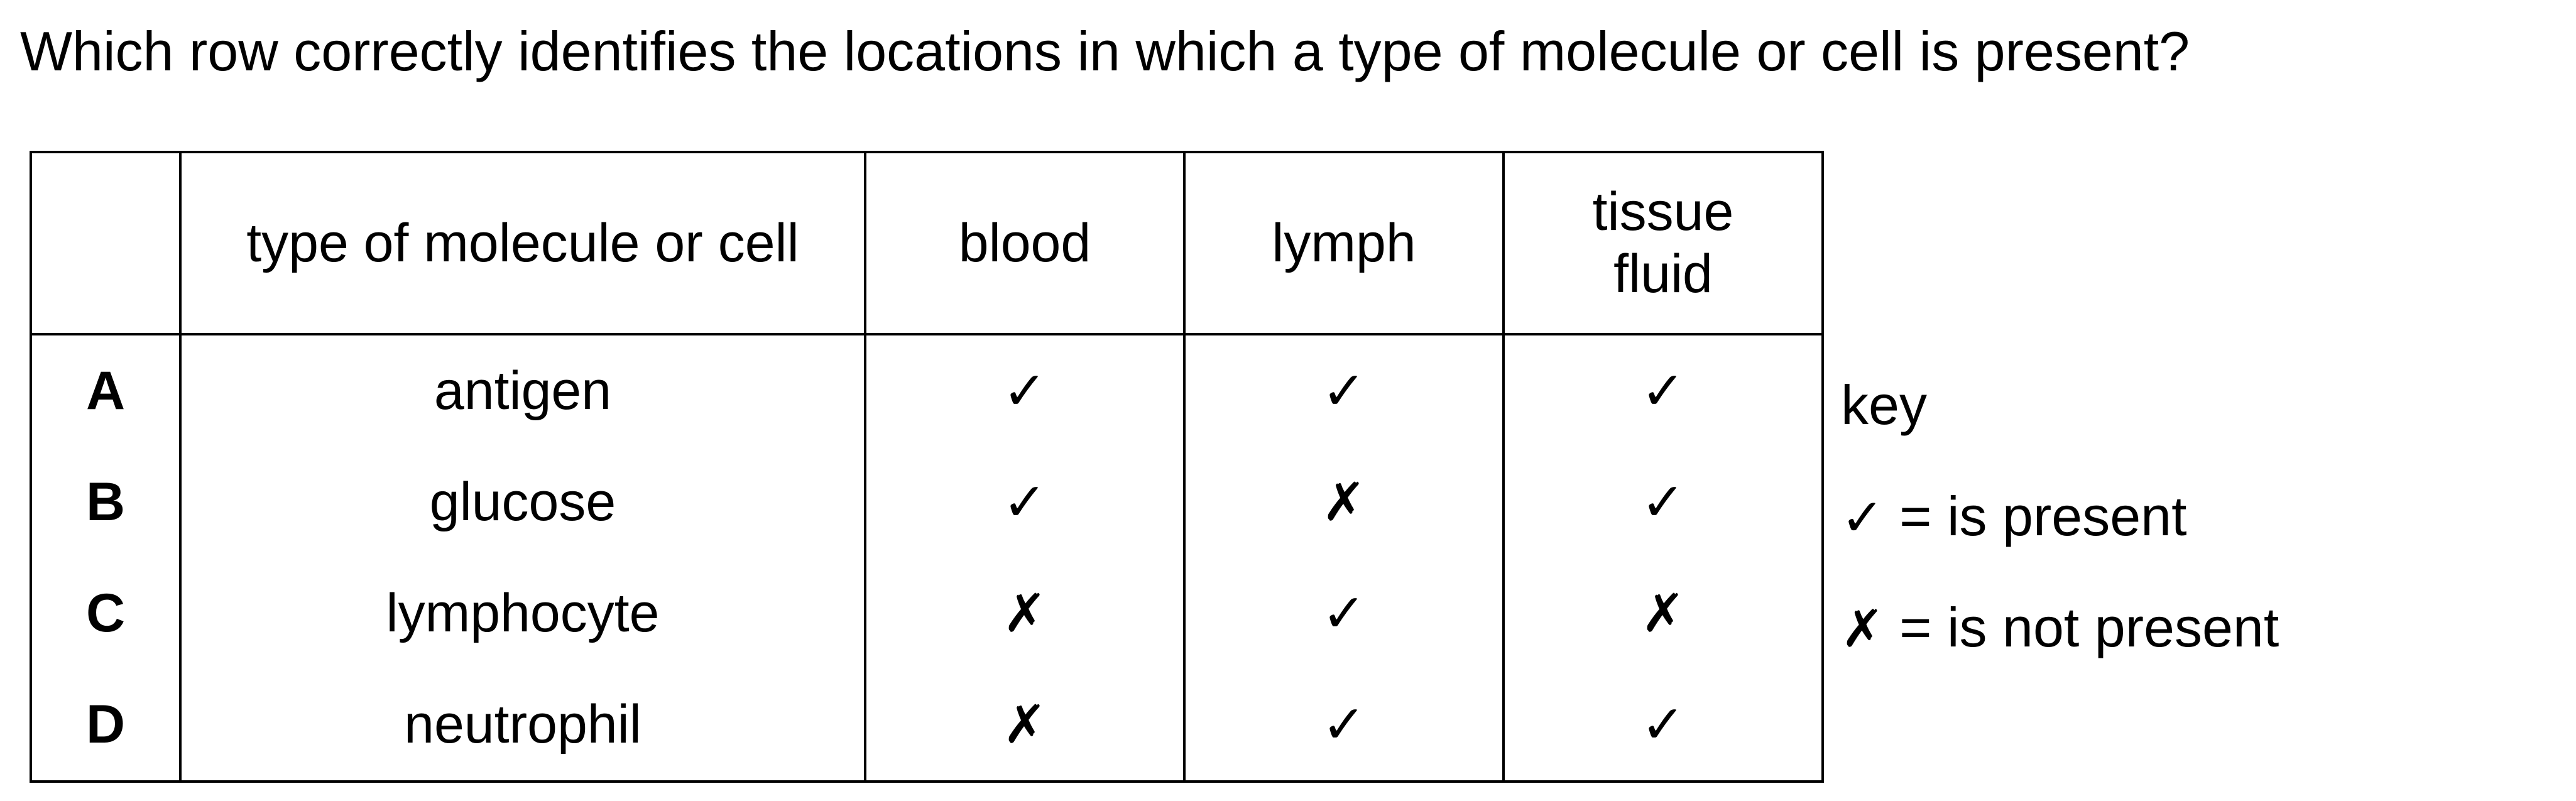  Describe the element at coordinates (1663, 243) in the screenshot. I see `header-tissue-fluid: tissue fluid` at that location.